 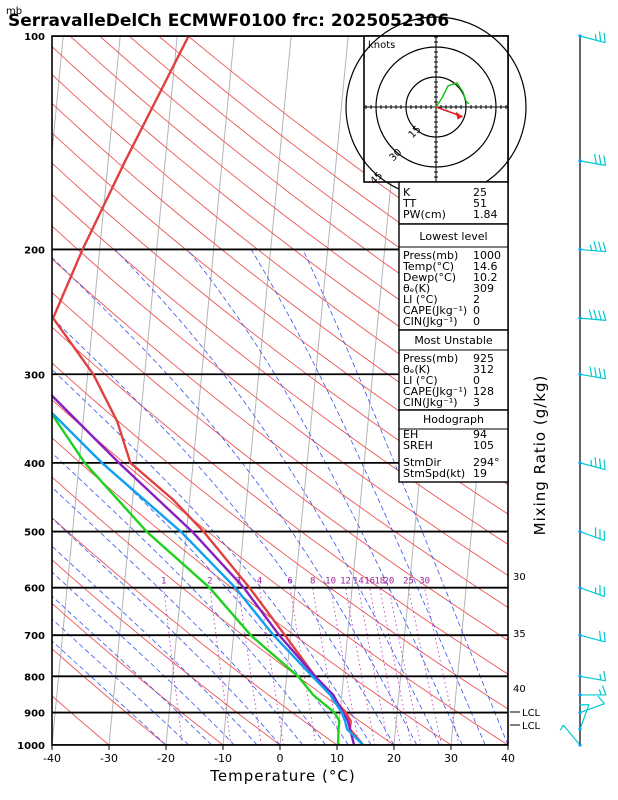 I want to click on most-unstable-row-label: CIN(Jkg⁻¹), so click(x=430, y=402).